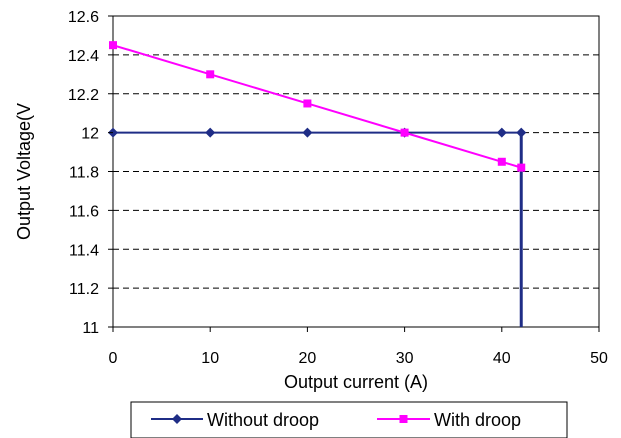 The image size is (621, 438). I want to click on y-axis-title: Output Voltage(V, so click(24, 171).